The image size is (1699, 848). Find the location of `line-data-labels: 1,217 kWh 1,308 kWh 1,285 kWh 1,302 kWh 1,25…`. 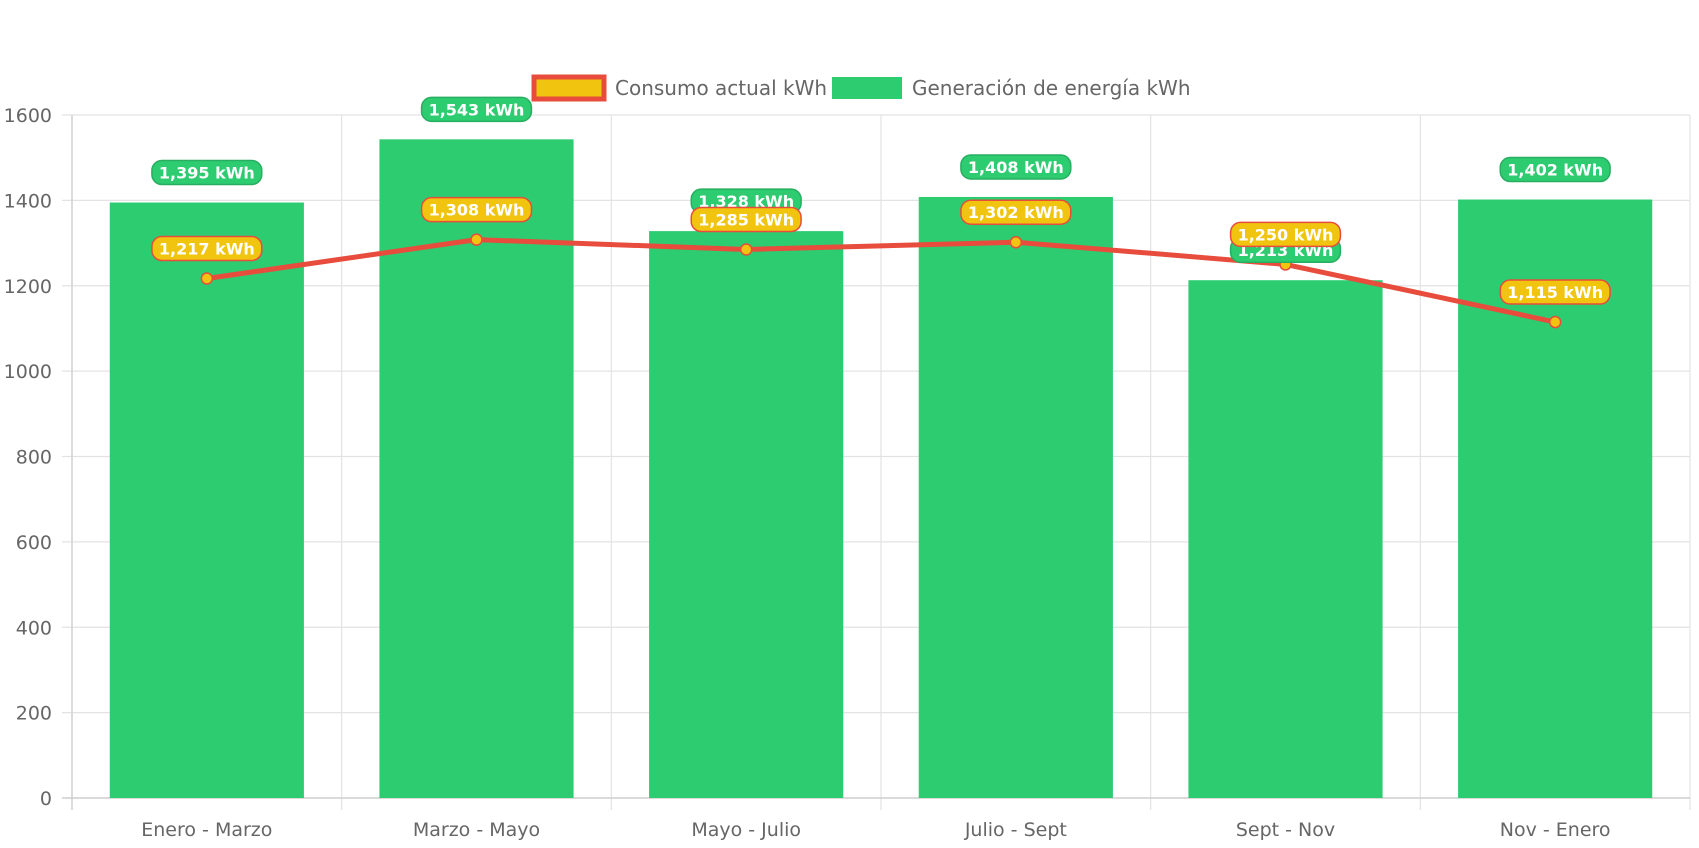

line-data-labels: 1,217 kWh 1,308 kWh 1,285 kWh 1,302 kWh 1,25… is located at coordinates (881, 250).